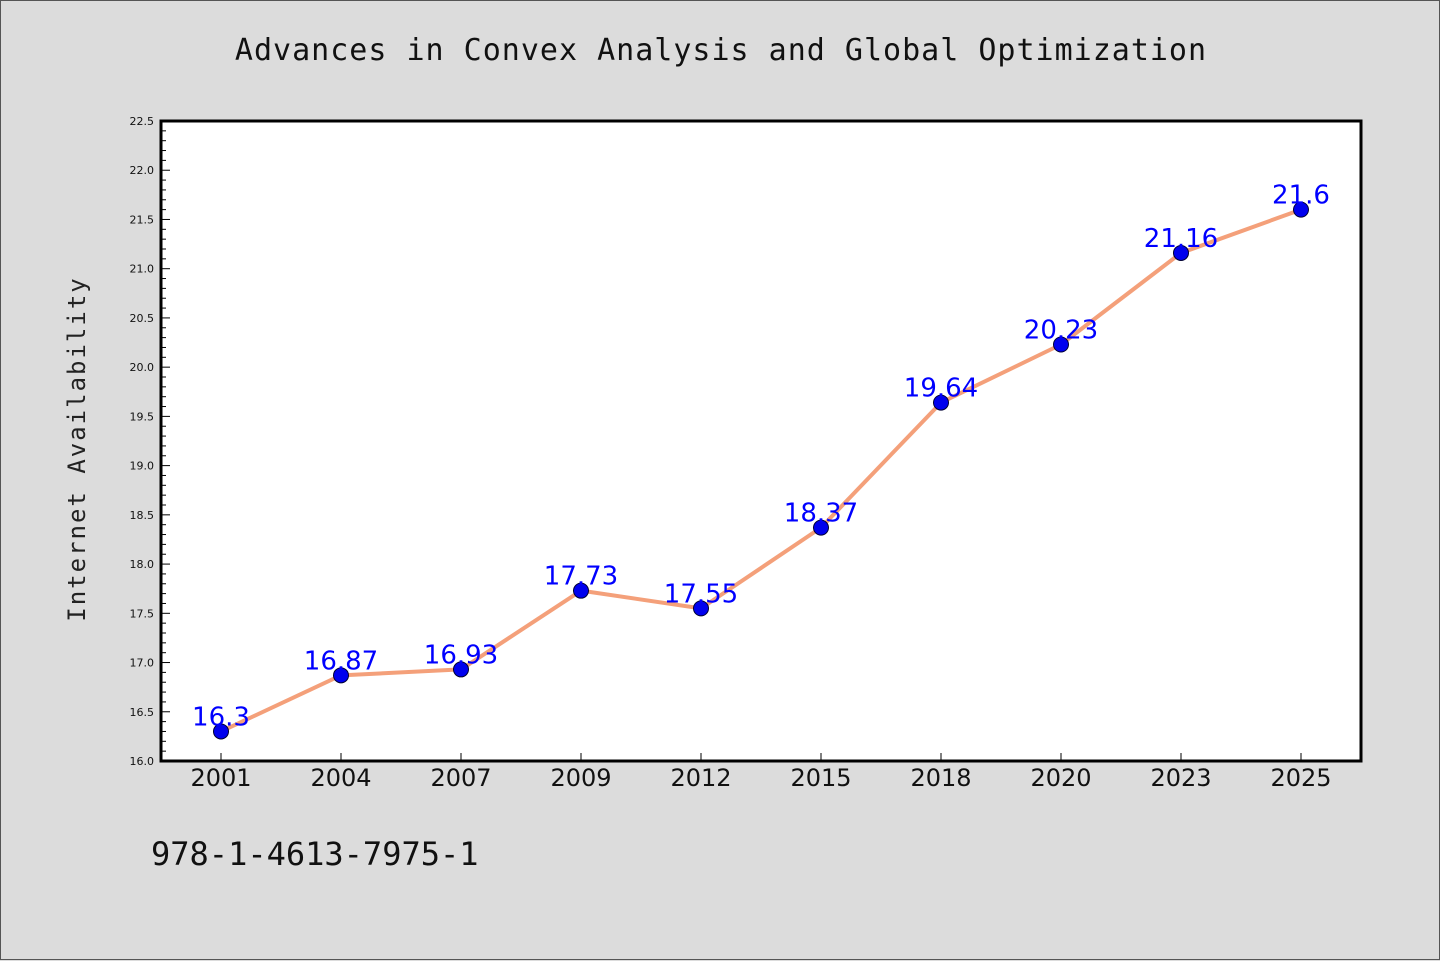  I want to click on y-tick-label: 22.5, so click(142, 121).